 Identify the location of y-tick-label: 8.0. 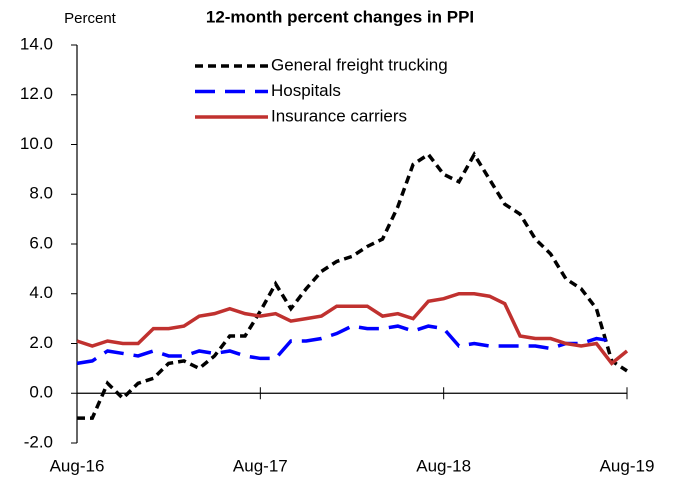
(41, 193).